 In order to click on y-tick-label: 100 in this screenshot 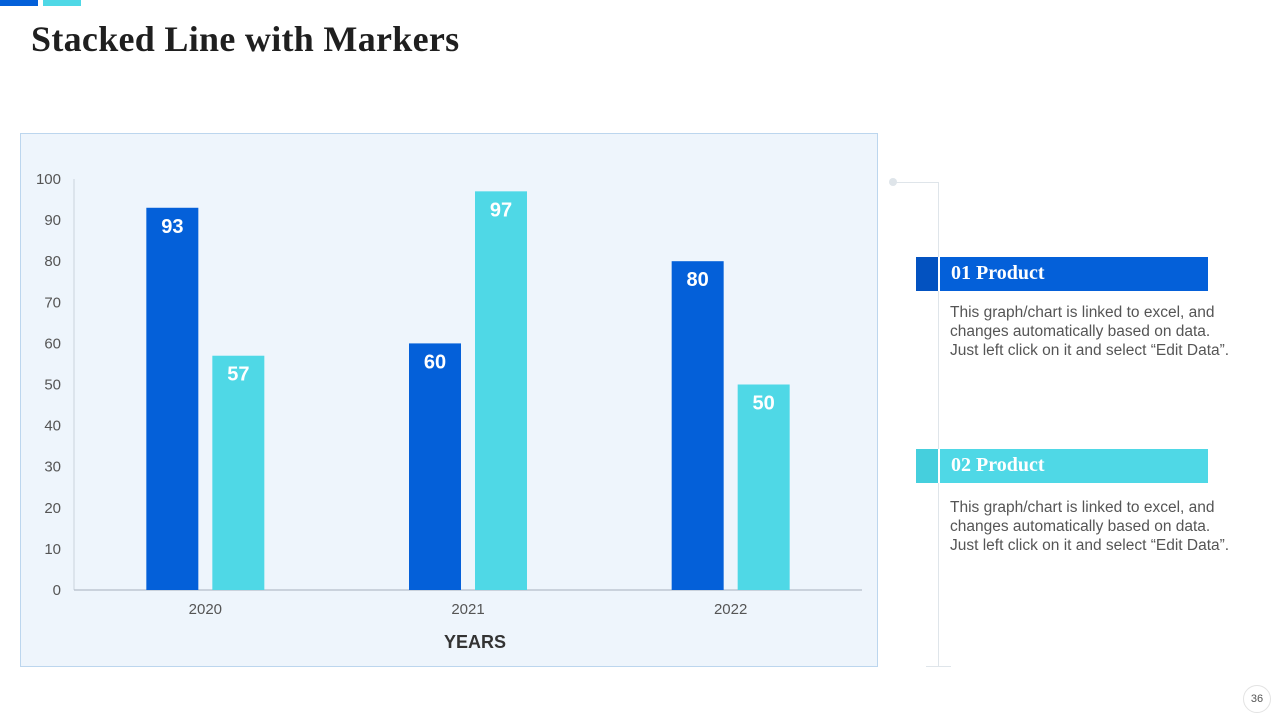, I will do `click(48, 179)`.